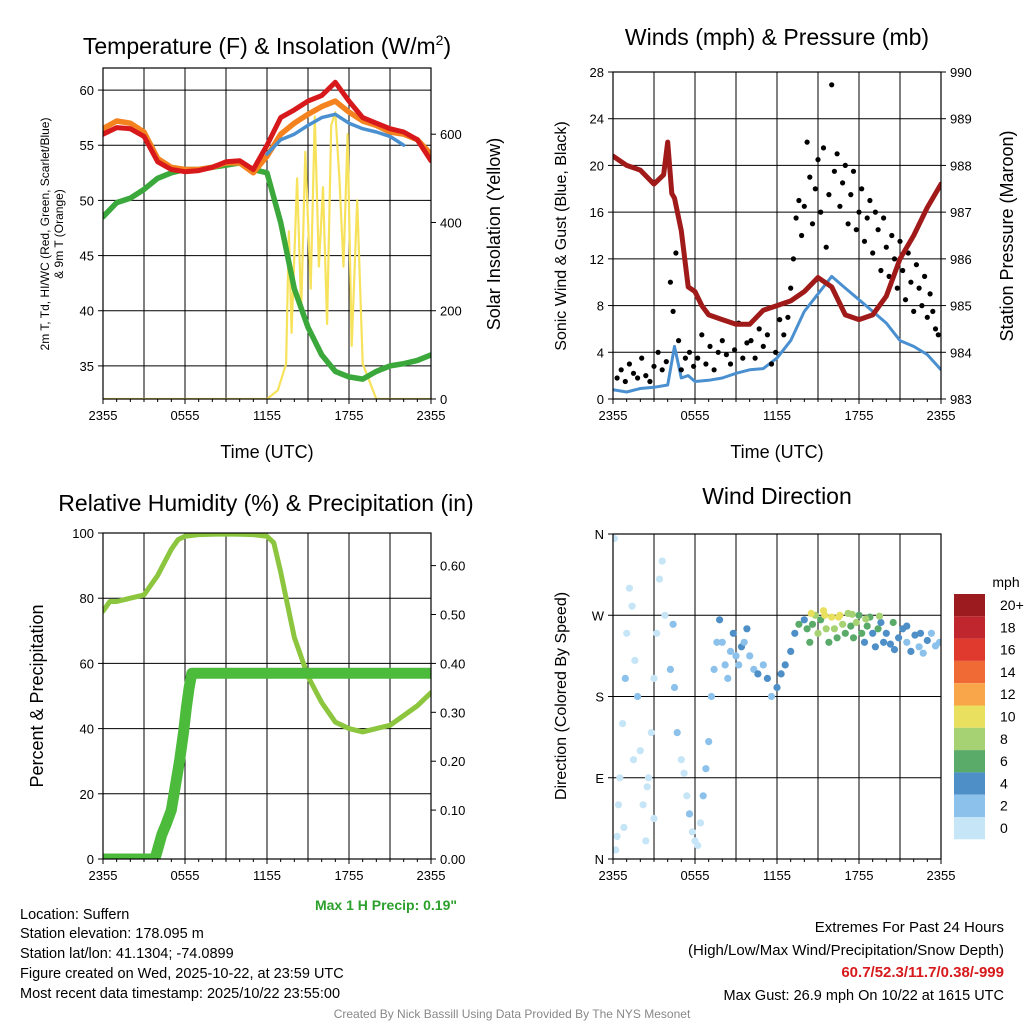 This screenshot has width=1024, height=1024. What do you see at coordinates (452, 810) in the screenshot?
I see `y2-tick-label: 0.10` at bounding box center [452, 810].